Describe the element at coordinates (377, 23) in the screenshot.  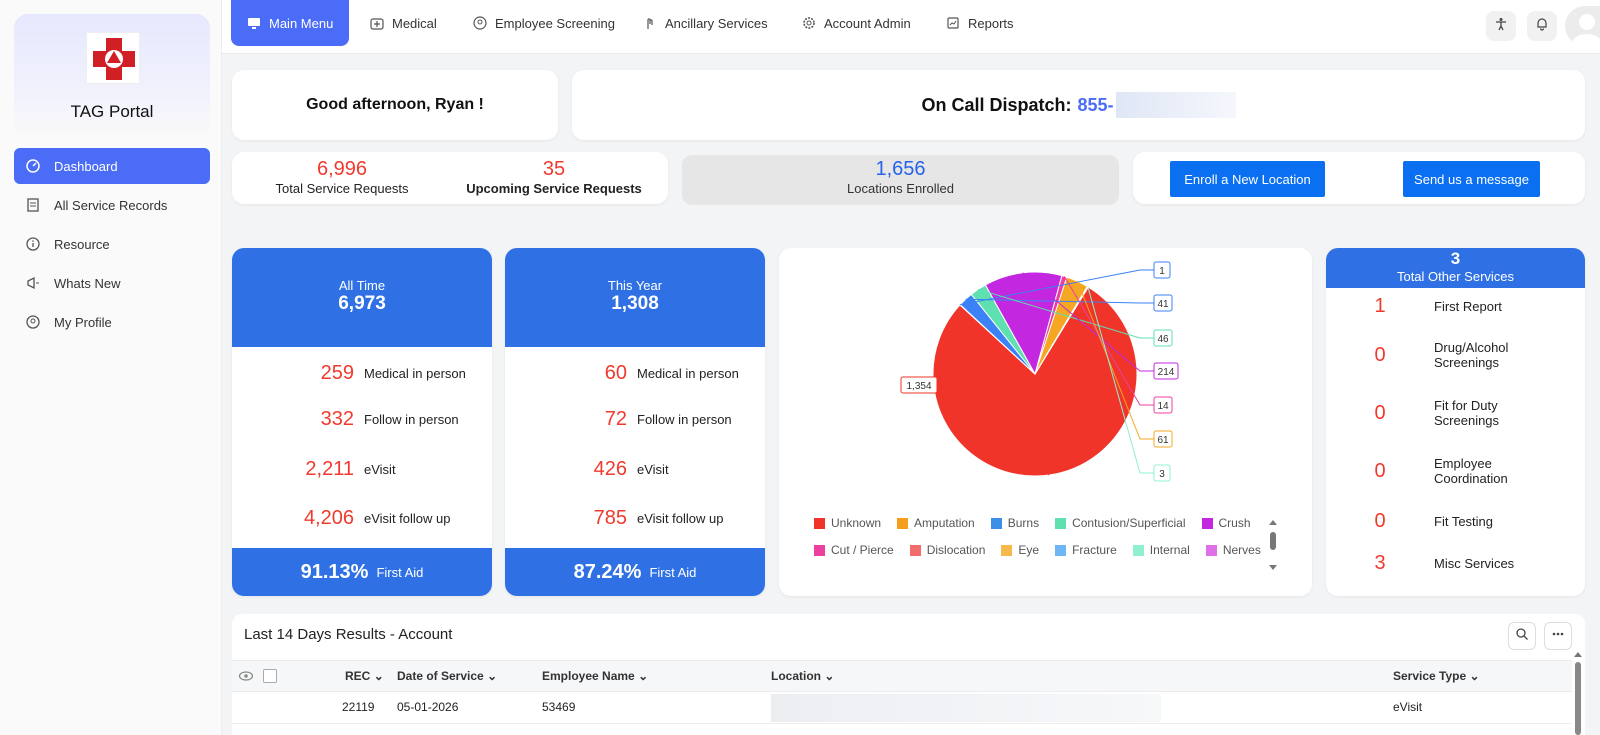
I see `medical-icon` at that location.